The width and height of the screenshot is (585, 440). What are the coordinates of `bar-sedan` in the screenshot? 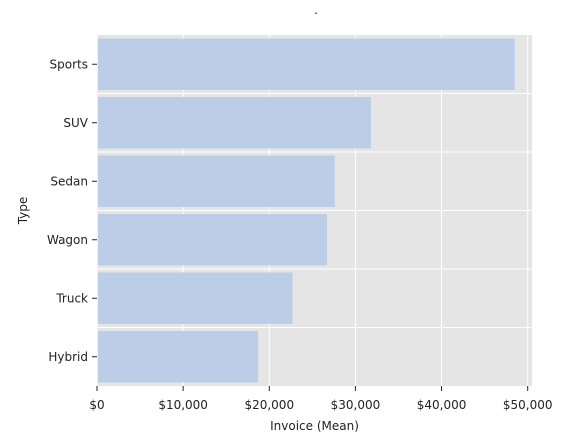 It's located at (216, 181).